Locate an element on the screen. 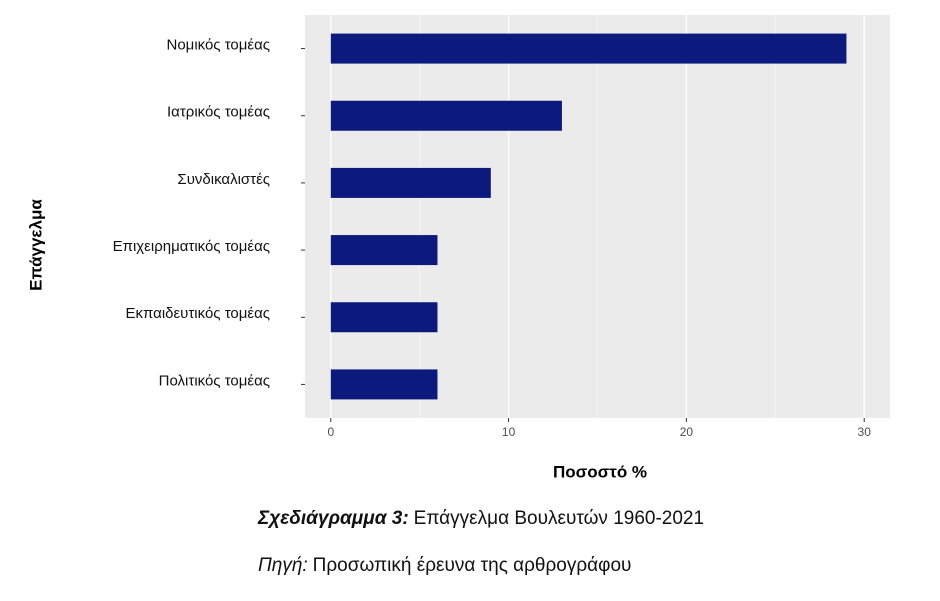  y-axis-title: Επάγγελμα is located at coordinates (35, 245).